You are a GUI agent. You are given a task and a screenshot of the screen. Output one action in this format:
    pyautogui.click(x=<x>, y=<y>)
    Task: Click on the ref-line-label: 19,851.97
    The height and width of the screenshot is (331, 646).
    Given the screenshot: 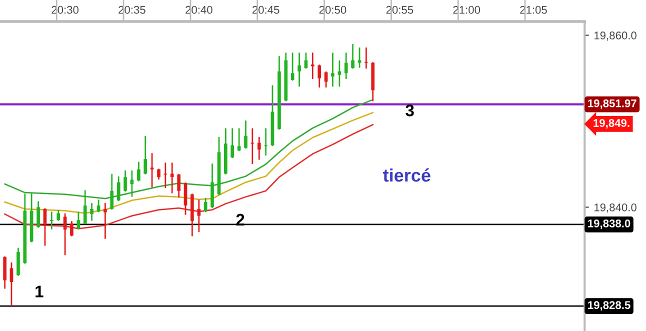 What is the action you would take?
    pyautogui.click(x=612, y=104)
    